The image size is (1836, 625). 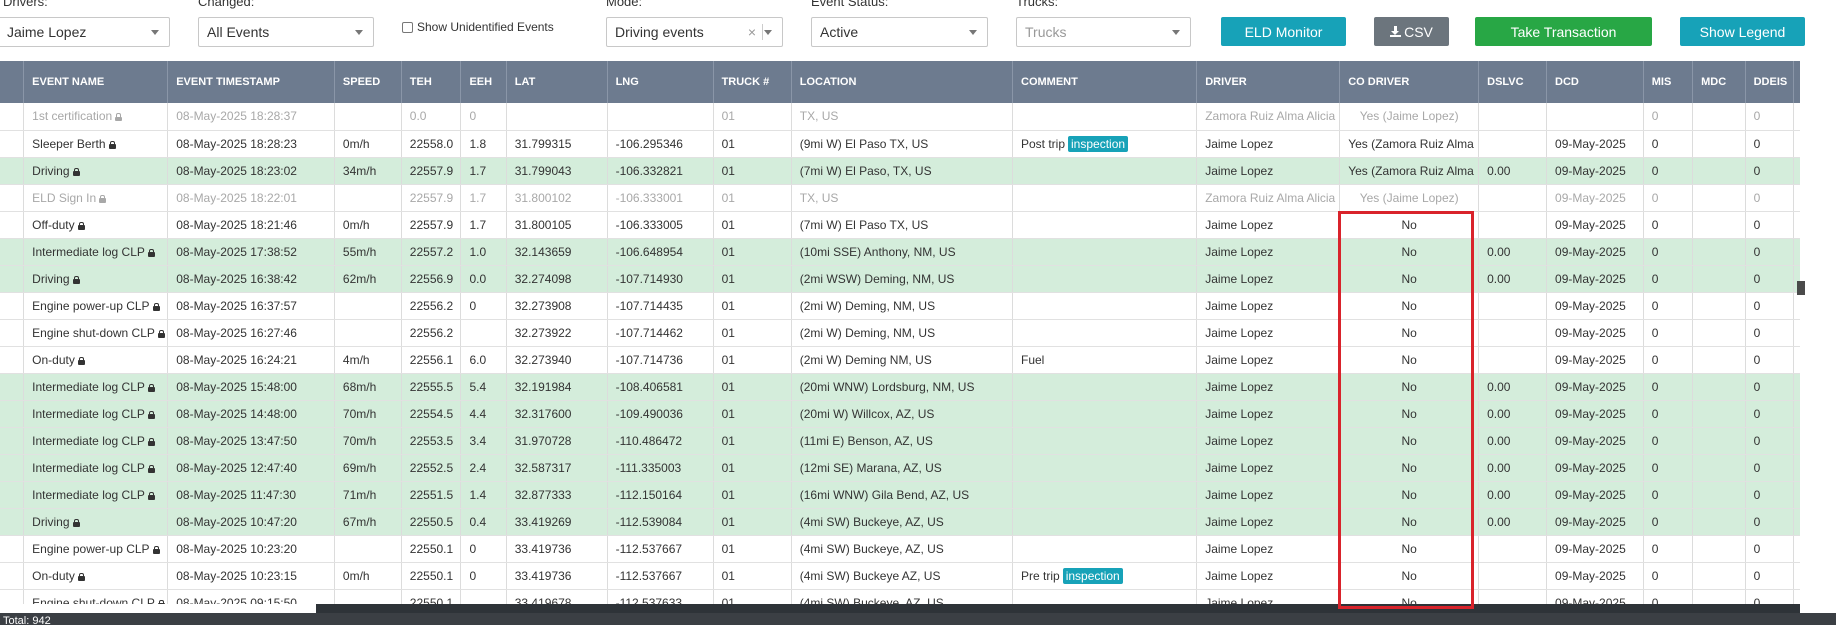 I want to click on cell-lng: -109.490036, so click(x=660, y=414).